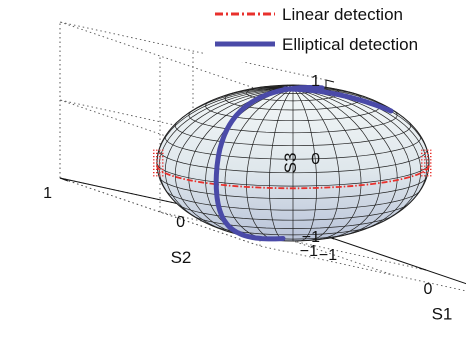 The height and width of the screenshot is (354, 466). Describe the element at coordinates (47, 193) in the screenshot. I see `y-tick-label-top: 1` at that location.